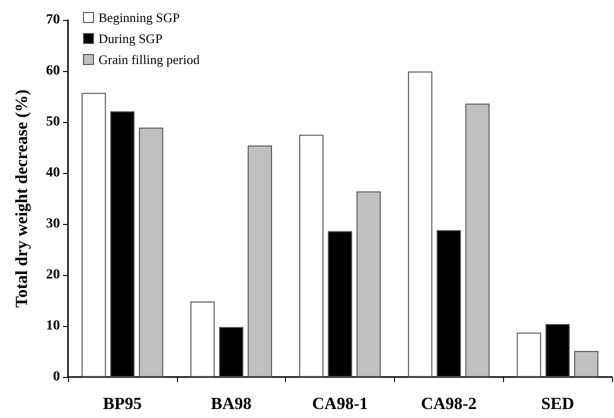 This screenshot has height=418, width=614. I want to click on y-tick-label: 20, so click(53, 275).